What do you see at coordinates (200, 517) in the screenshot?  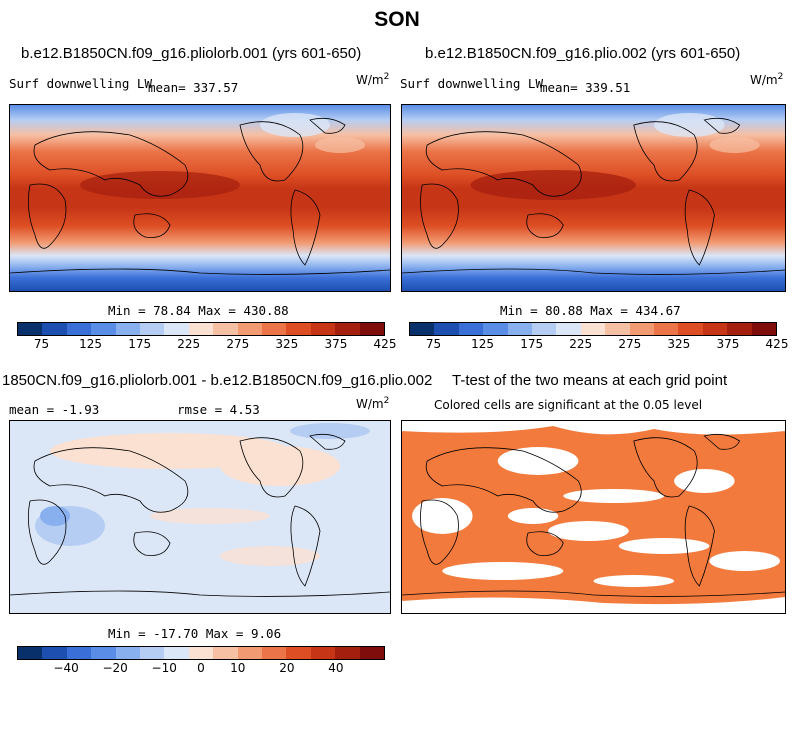 I see `panel3-map` at bounding box center [200, 517].